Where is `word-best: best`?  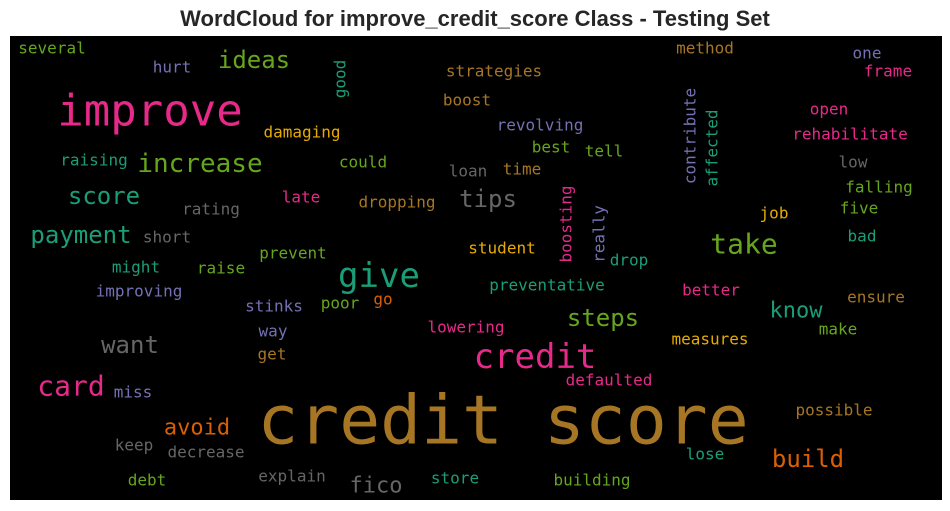 word-best: best is located at coordinates (551, 147).